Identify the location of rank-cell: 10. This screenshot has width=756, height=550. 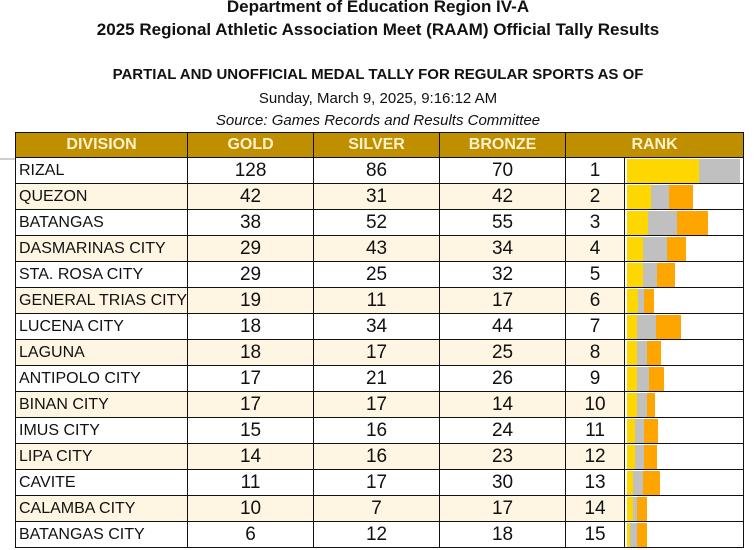
(595, 404).